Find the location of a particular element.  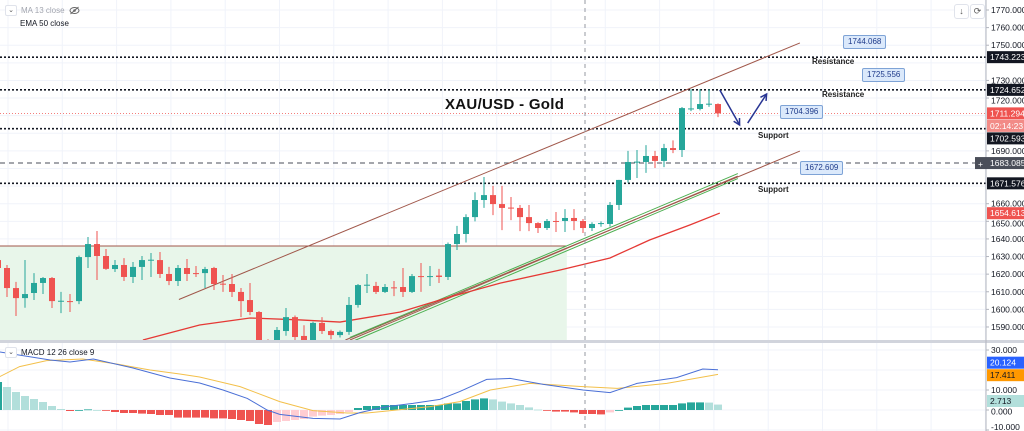

y-tick-label: 1600.000 is located at coordinates (1007, 309).